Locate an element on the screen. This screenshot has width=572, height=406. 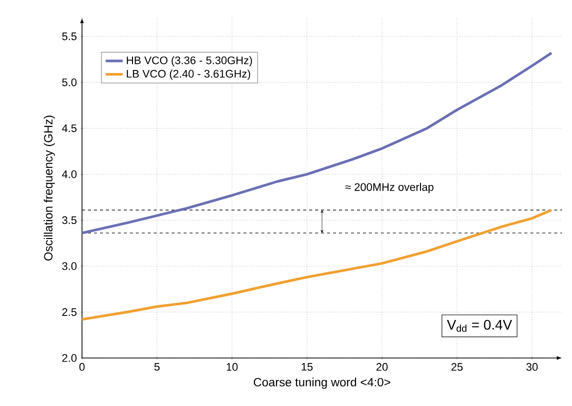
x-tick-label: 5 is located at coordinates (157, 367).